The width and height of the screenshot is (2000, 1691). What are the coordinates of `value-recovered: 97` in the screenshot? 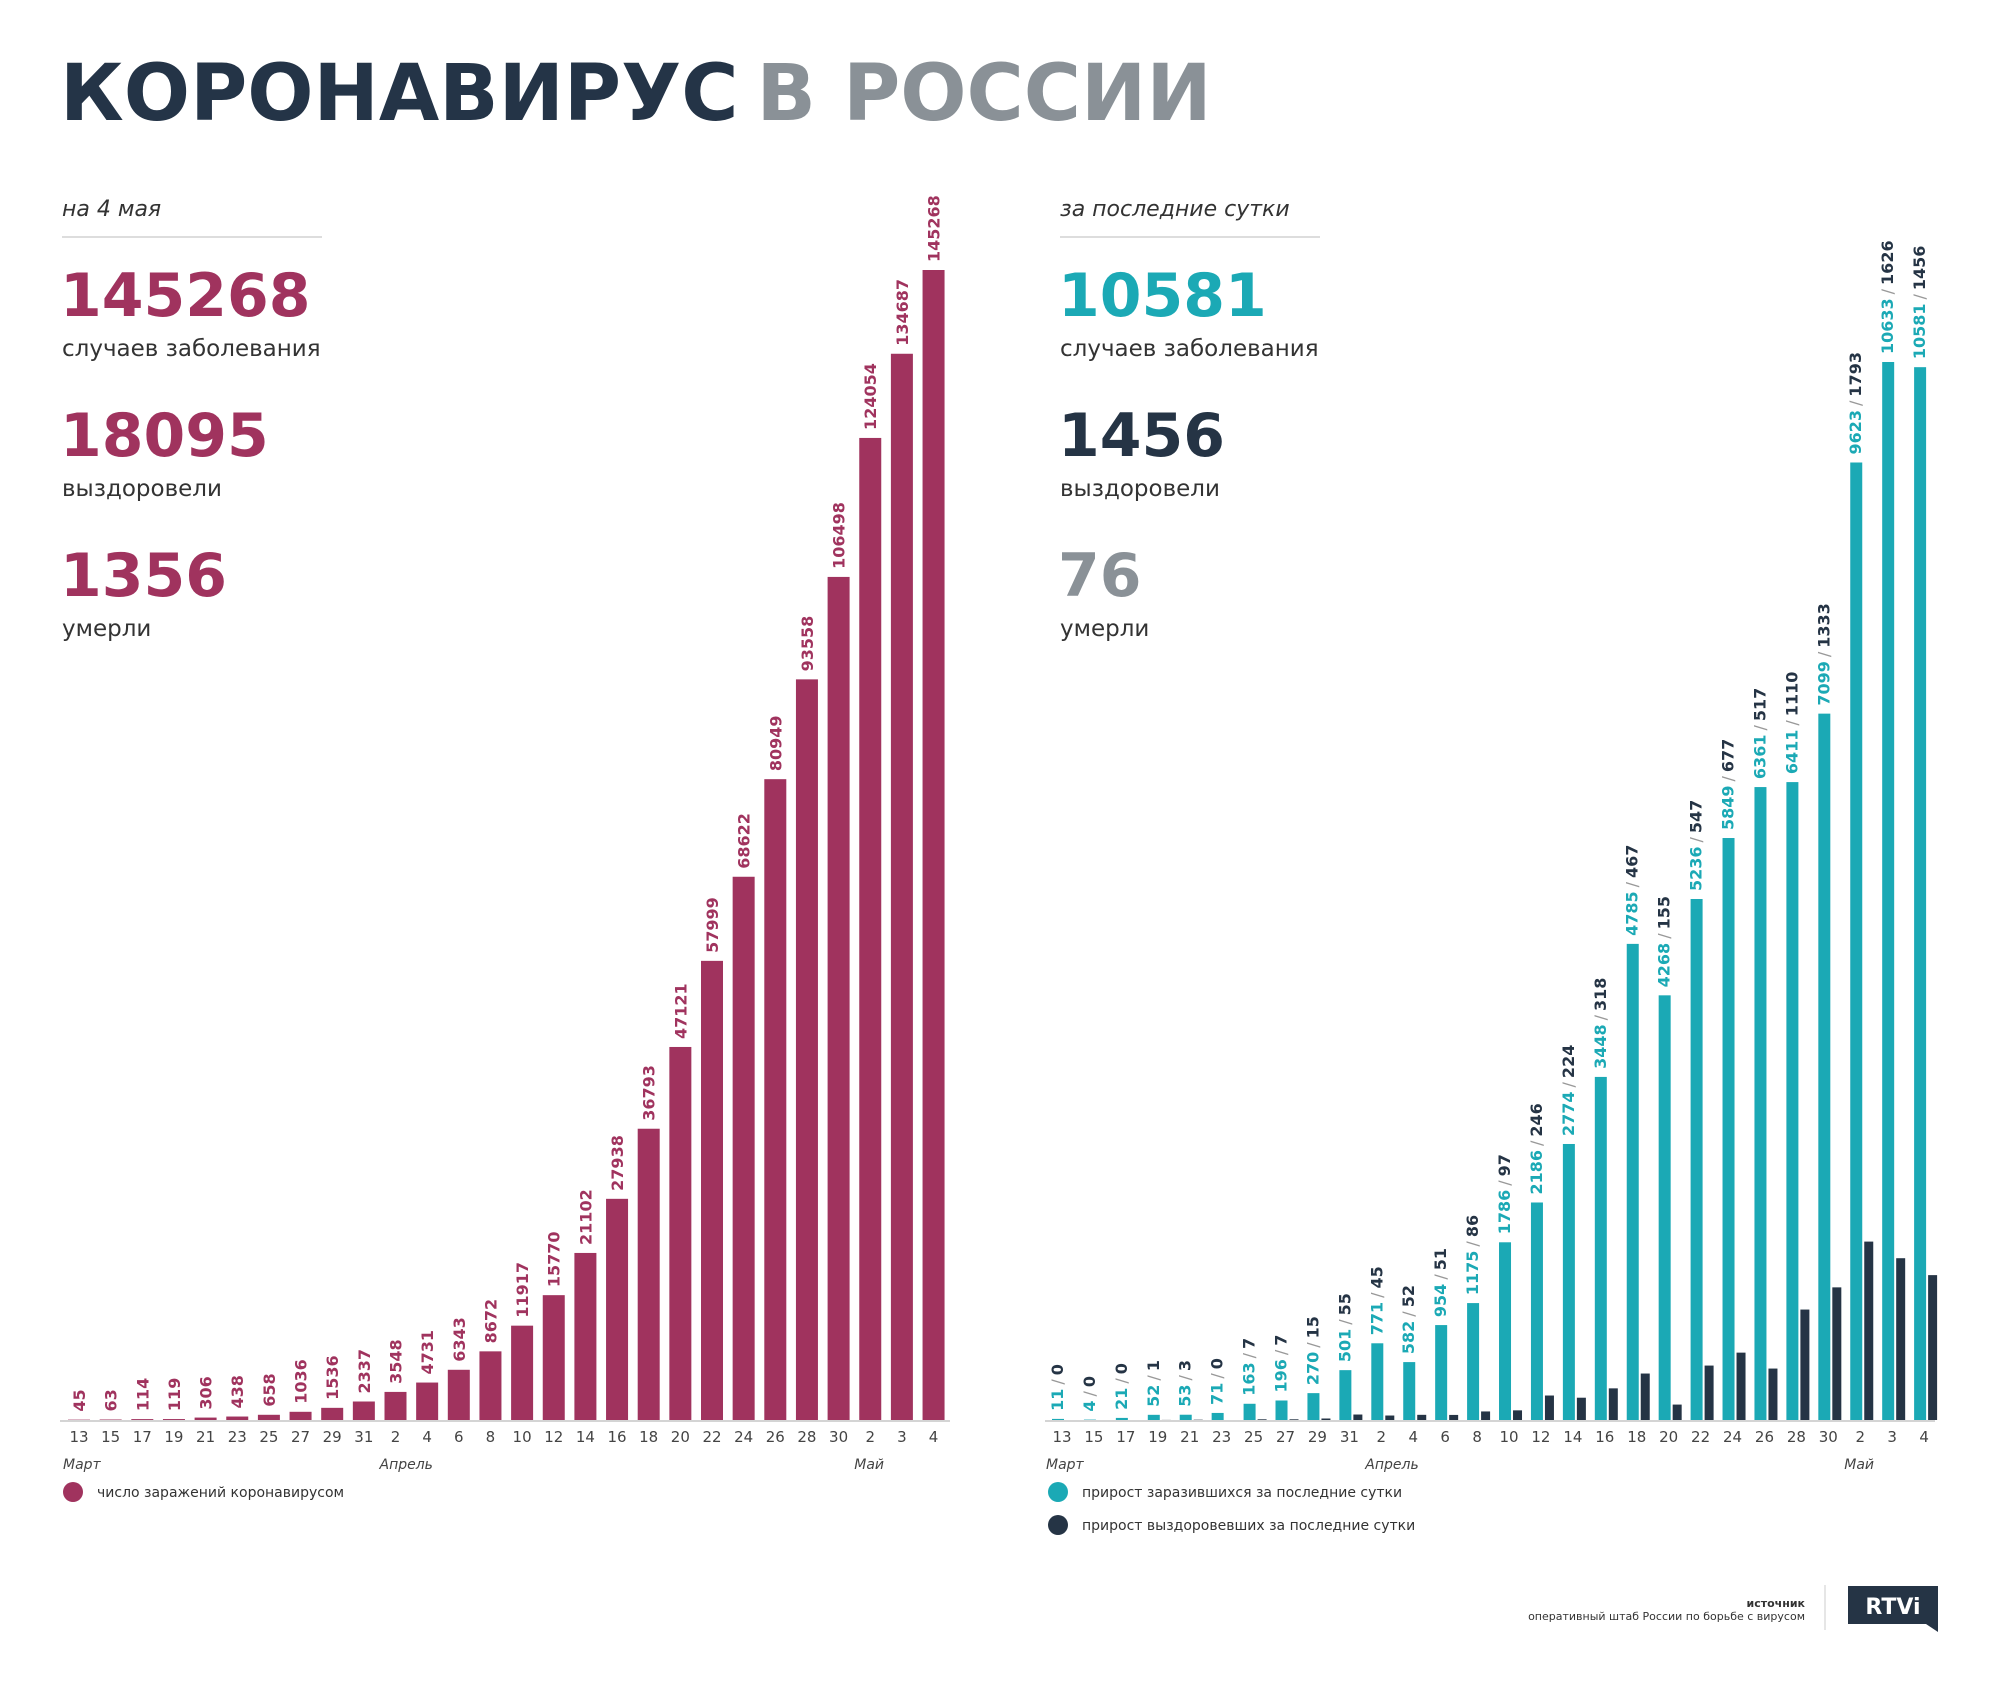 It's located at (1504, 1165).